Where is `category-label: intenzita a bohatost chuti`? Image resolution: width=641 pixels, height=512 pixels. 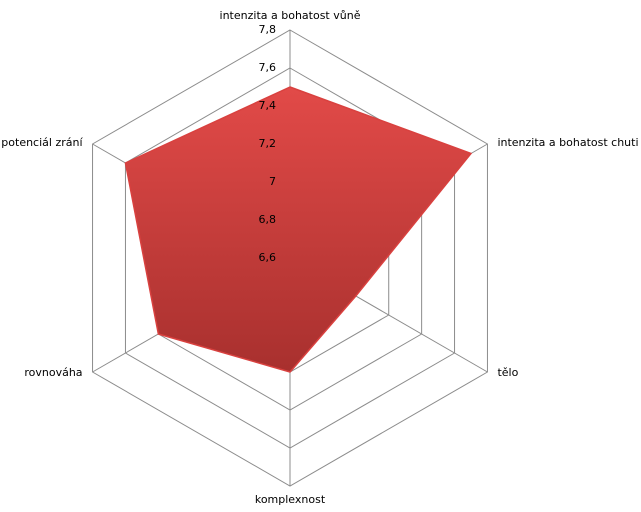 category-label: intenzita a bohatost chuti is located at coordinates (567, 142).